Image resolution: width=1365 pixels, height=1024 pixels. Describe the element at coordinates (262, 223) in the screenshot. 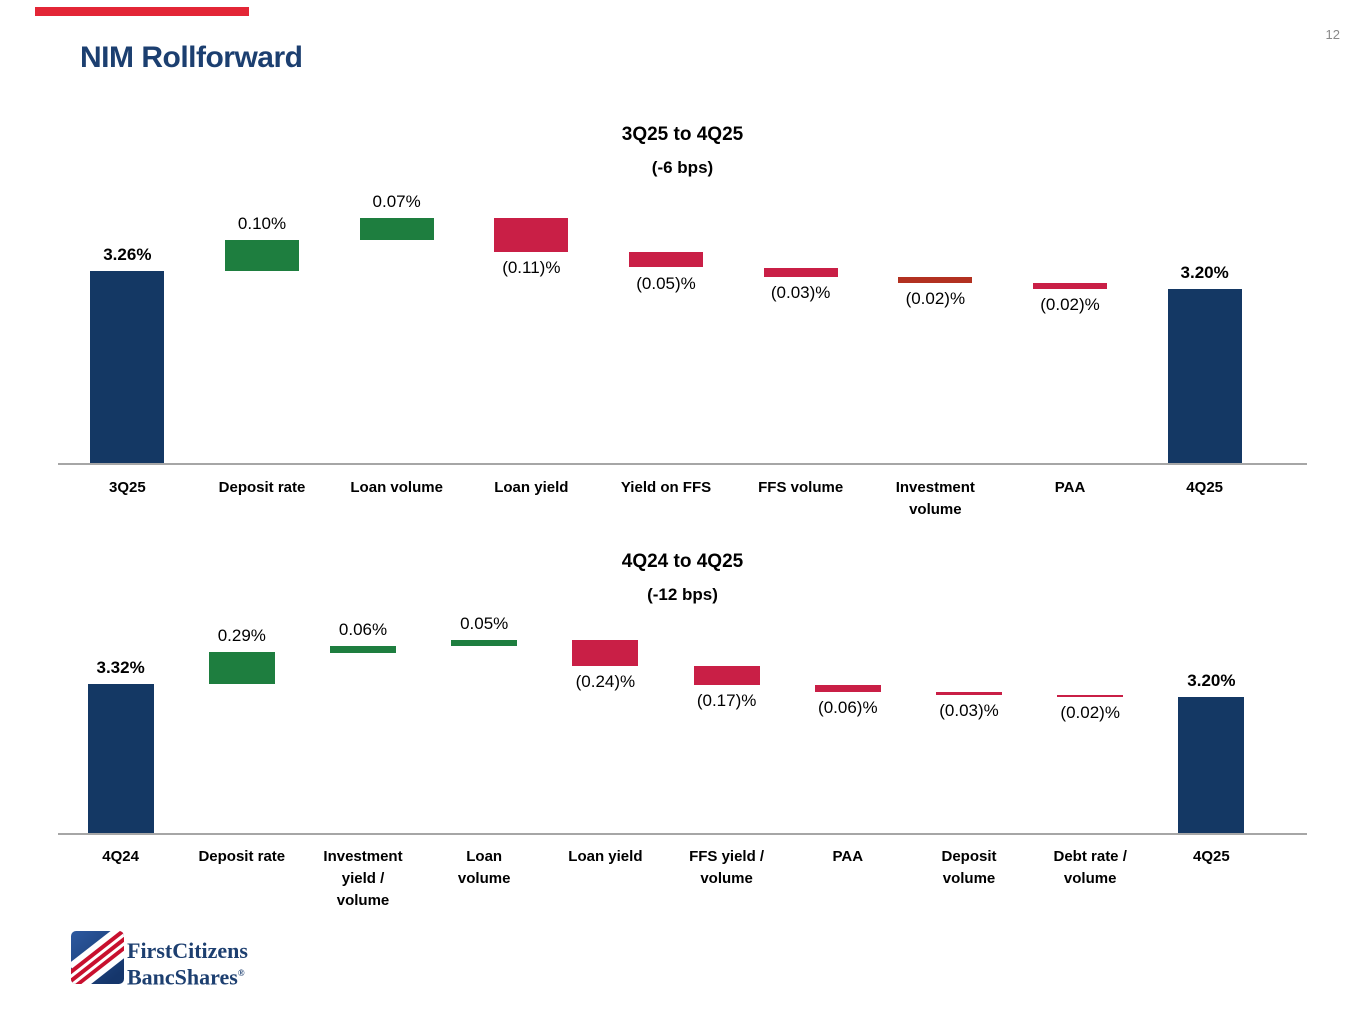

I see `bar-value-label-deposit-rate: 0.10%` at that location.